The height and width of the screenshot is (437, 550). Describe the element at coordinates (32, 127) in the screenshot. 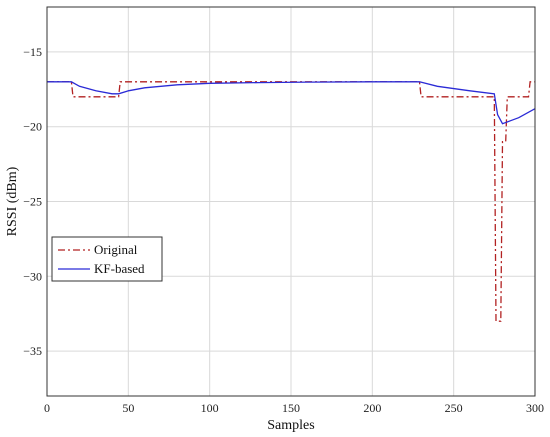

I see `y-tick-label: −20` at that location.